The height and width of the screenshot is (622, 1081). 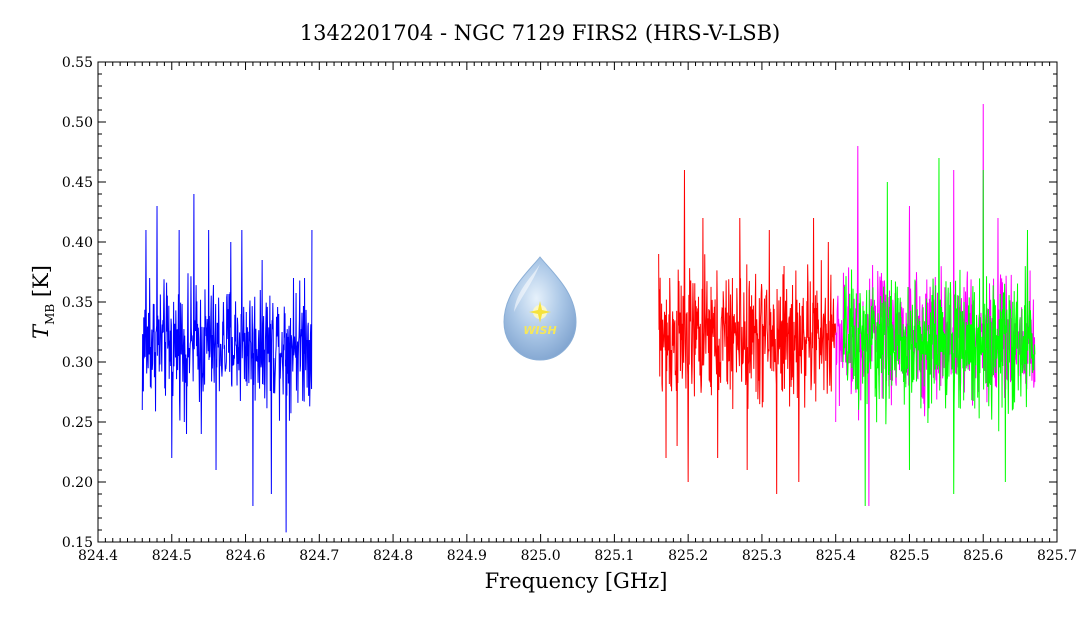 I want to click on star-icon, so click(x=540, y=312).